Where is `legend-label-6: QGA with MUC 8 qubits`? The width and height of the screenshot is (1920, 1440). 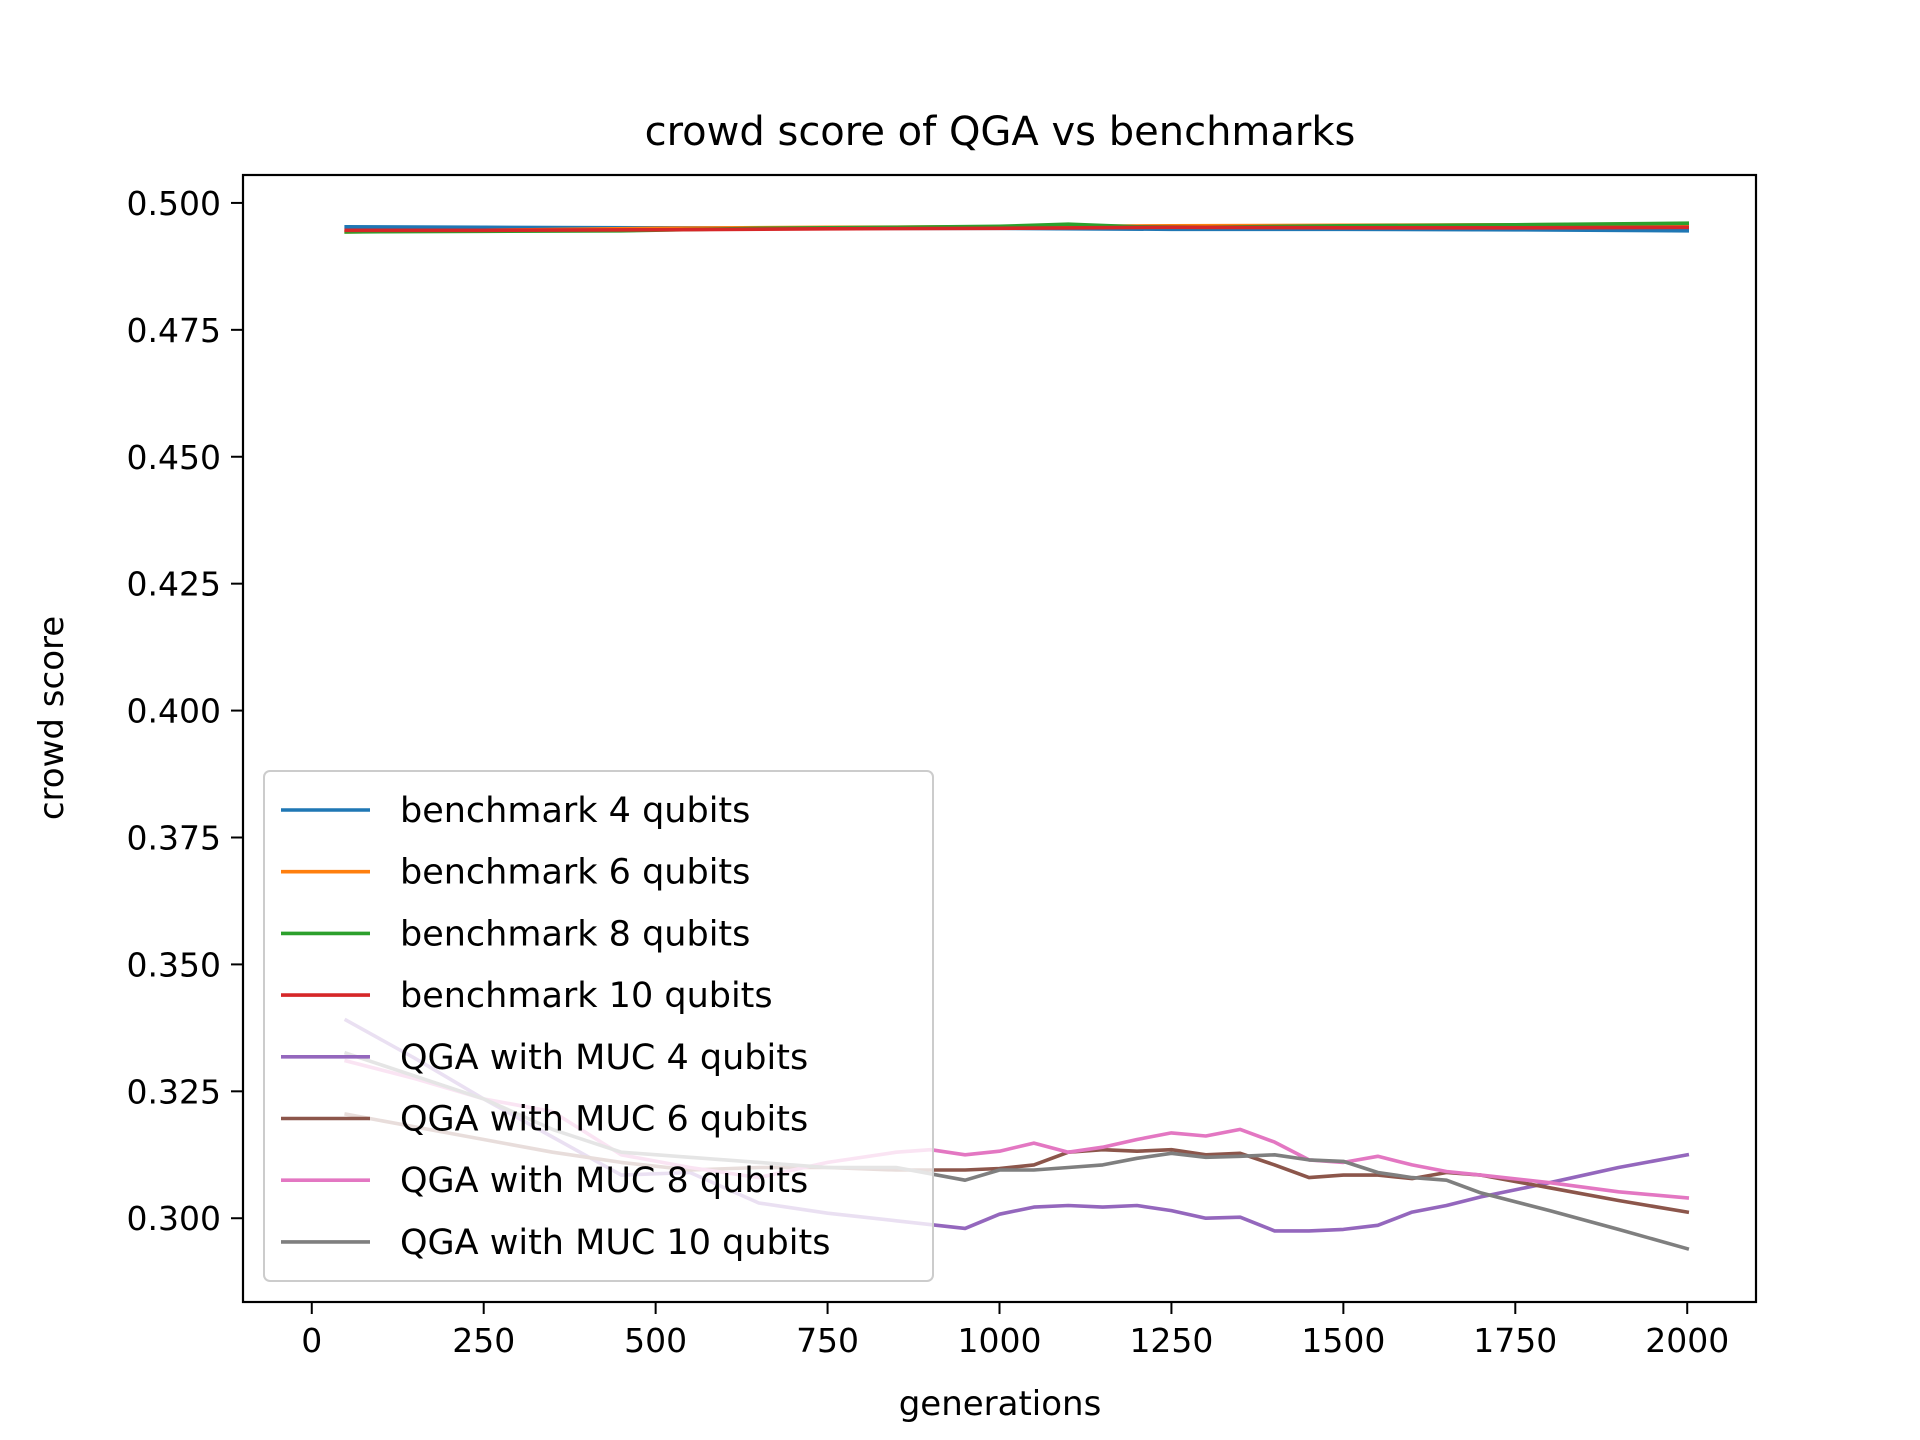
legend-label-6: QGA with MUC 8 qubits is located at coordinates (604, 1181).